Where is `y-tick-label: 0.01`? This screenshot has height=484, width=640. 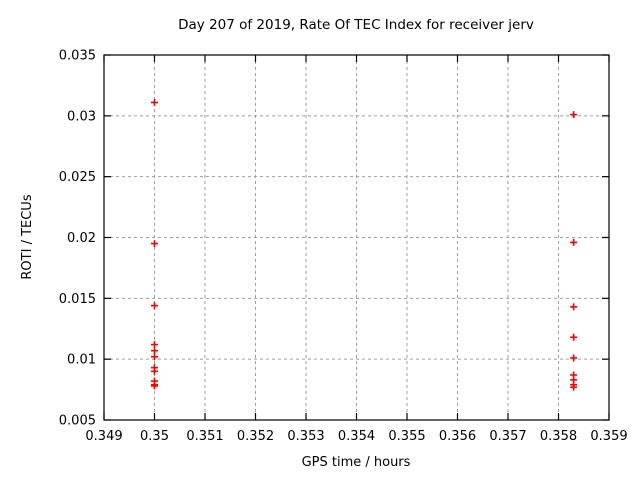
y-tick-label: 0.01 is located at coordinates (81, 360).